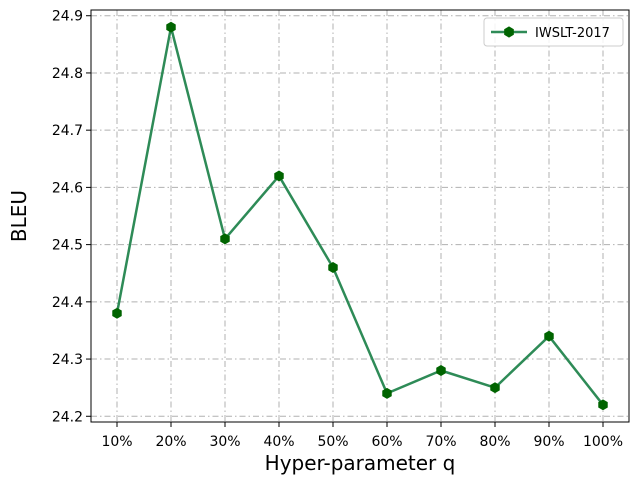 This screenshot has height=477, width=641. I want to click on x-tick-label: 60%, so click(386, 442).